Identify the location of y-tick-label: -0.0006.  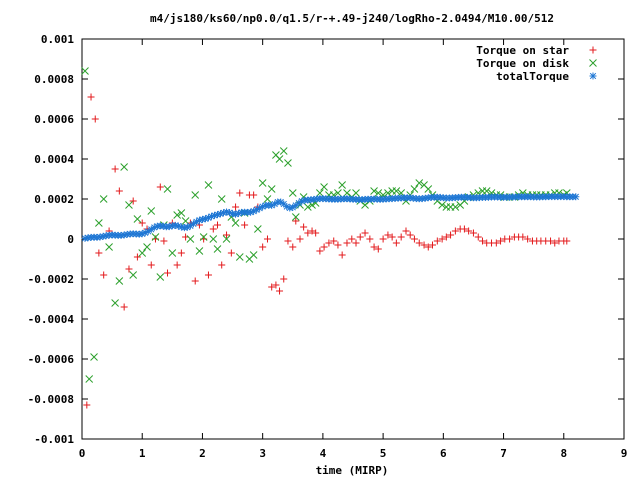
(51, 359).